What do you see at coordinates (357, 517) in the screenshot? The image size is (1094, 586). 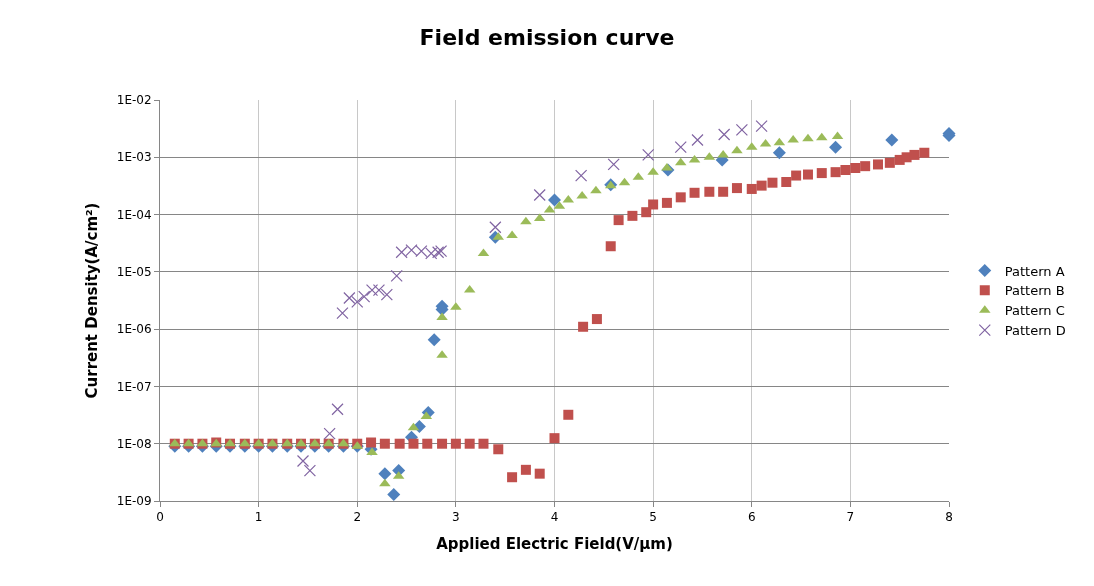 I see `x-tick-label: 2` at bounding box center [357, 517].